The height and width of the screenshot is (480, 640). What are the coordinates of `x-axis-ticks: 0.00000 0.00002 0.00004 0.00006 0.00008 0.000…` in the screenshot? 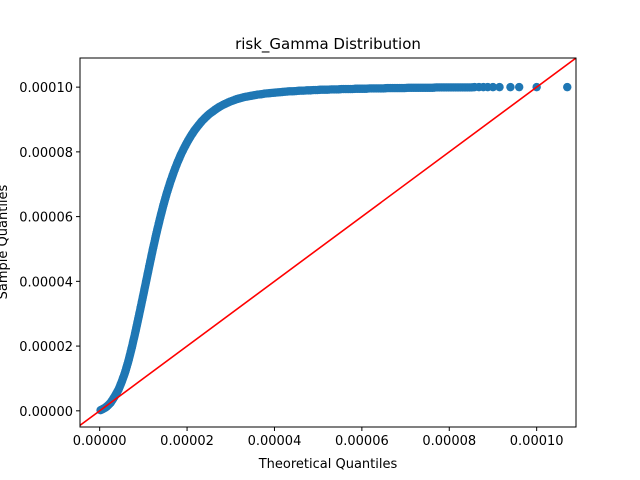 It's located at (318, 438).